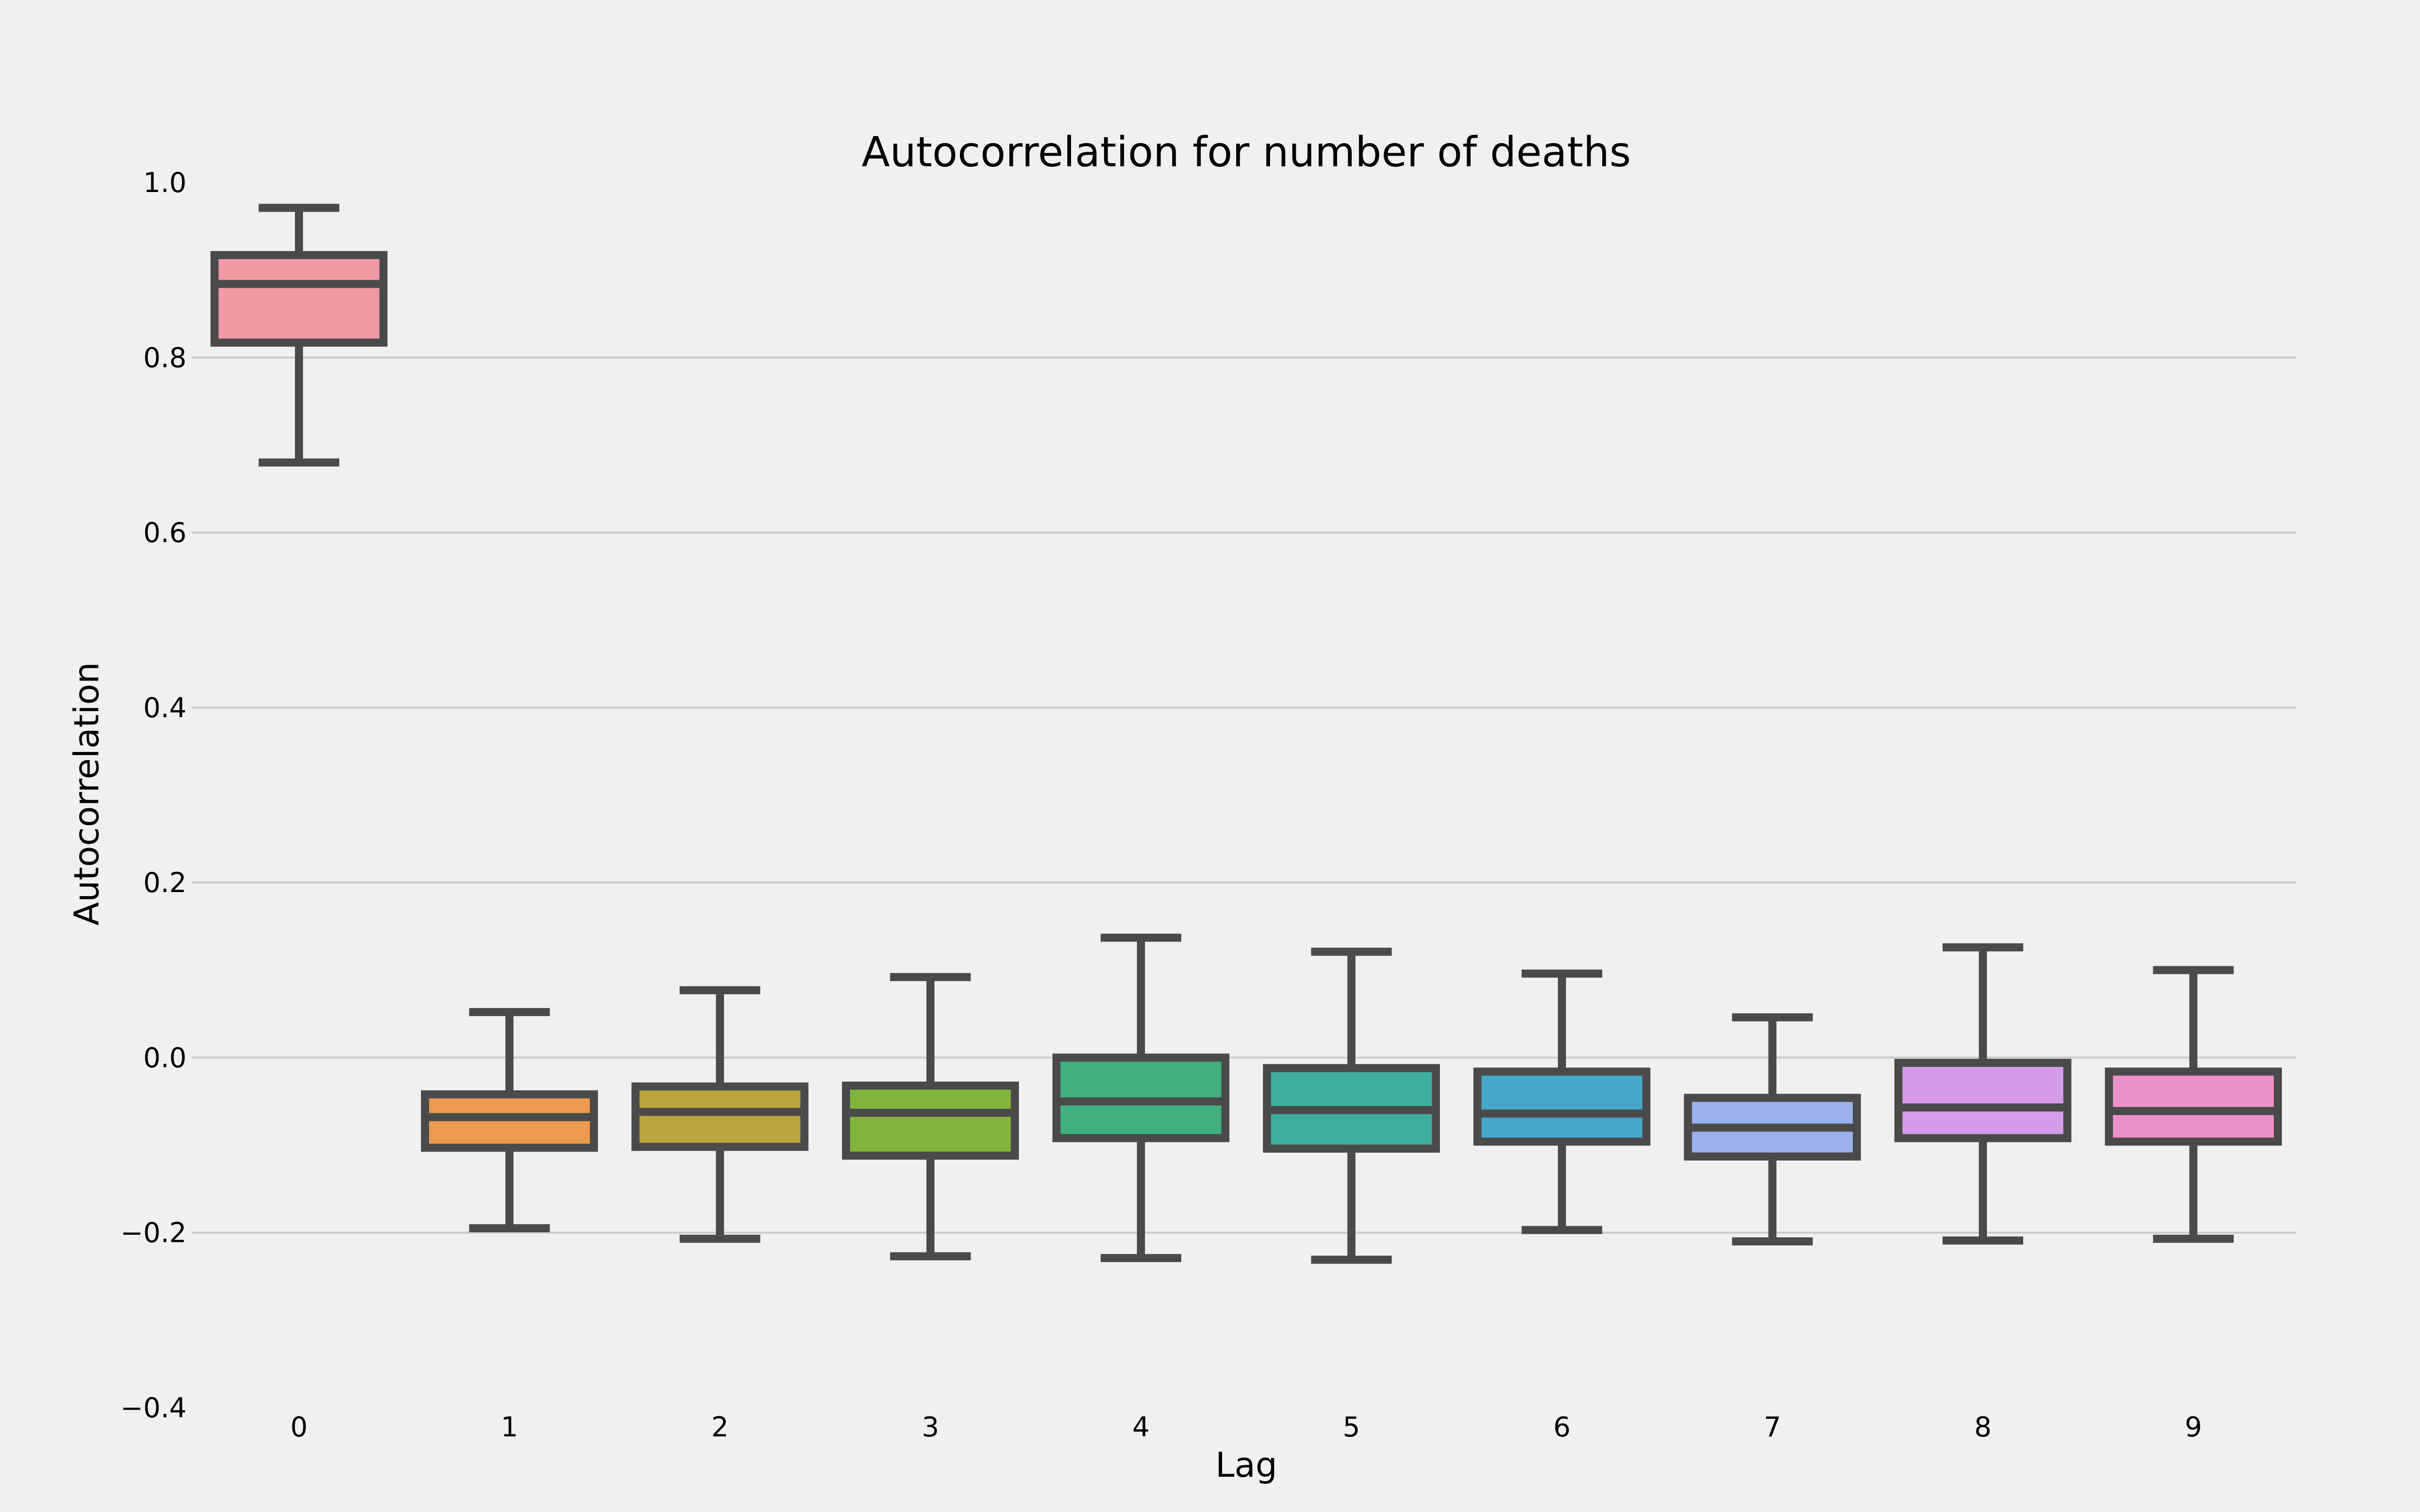  What do you see at coordinates (1561, 1427) in the screenshot?
I see `x-tick-label: 6` at bounding box center [1561, 1427].